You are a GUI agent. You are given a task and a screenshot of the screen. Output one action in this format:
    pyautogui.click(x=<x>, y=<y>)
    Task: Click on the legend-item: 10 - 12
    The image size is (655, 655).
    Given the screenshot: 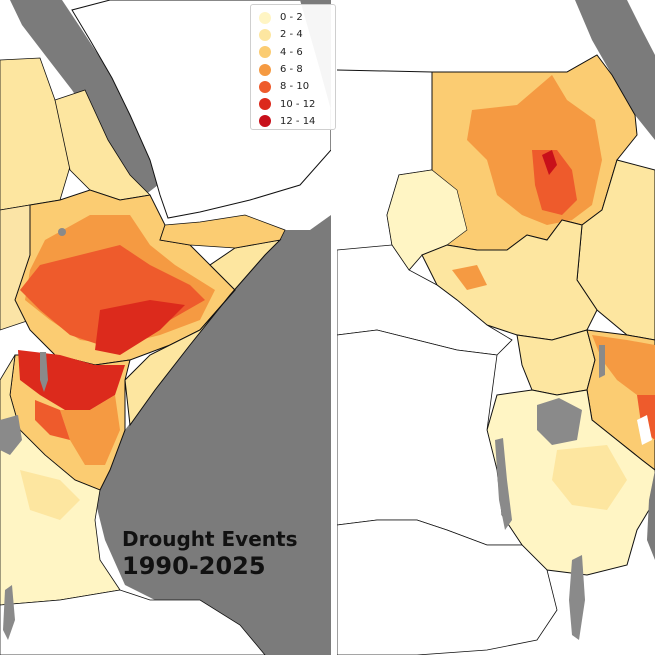 What is the action you would take?
    pyautogui.click(x=297, y=103)
    